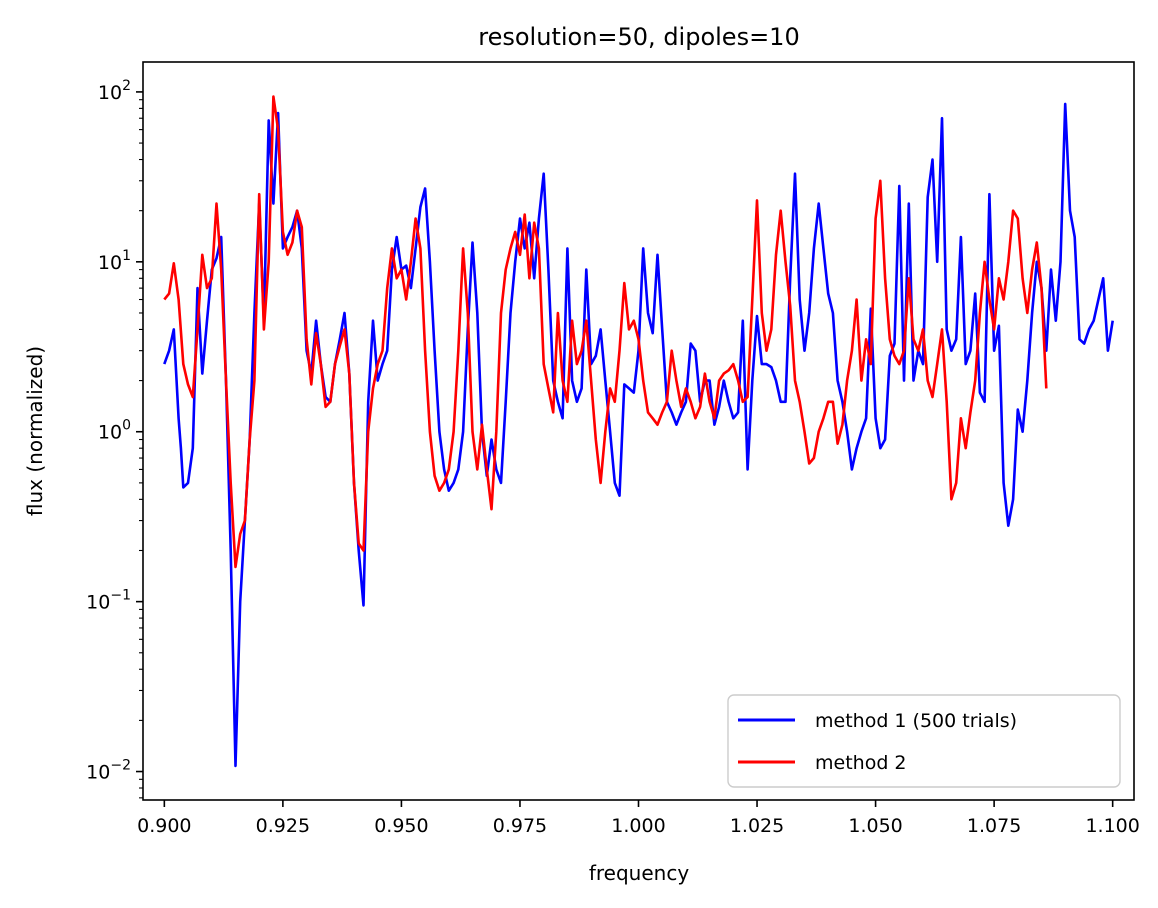 This screenshot has height=908, width=1158. Describe the element at coordinates (1112, 826) in the screenshot. I see `x-tick-label: 1.100` at that location.